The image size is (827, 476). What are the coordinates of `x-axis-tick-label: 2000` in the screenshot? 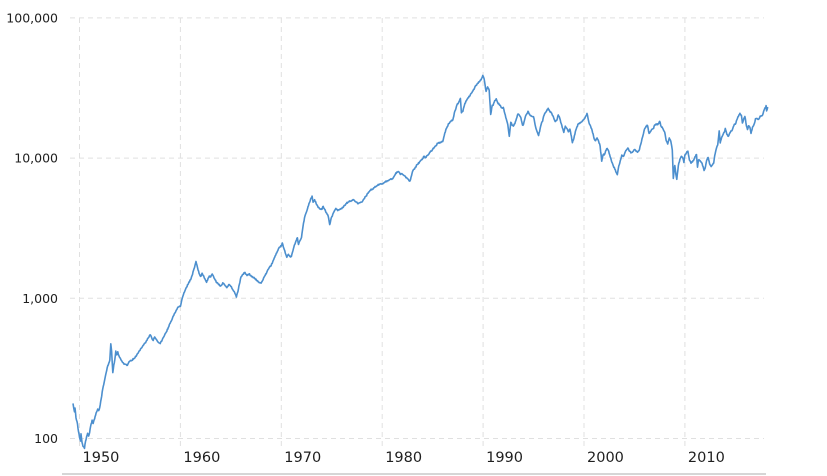 It's located at (605, 458).